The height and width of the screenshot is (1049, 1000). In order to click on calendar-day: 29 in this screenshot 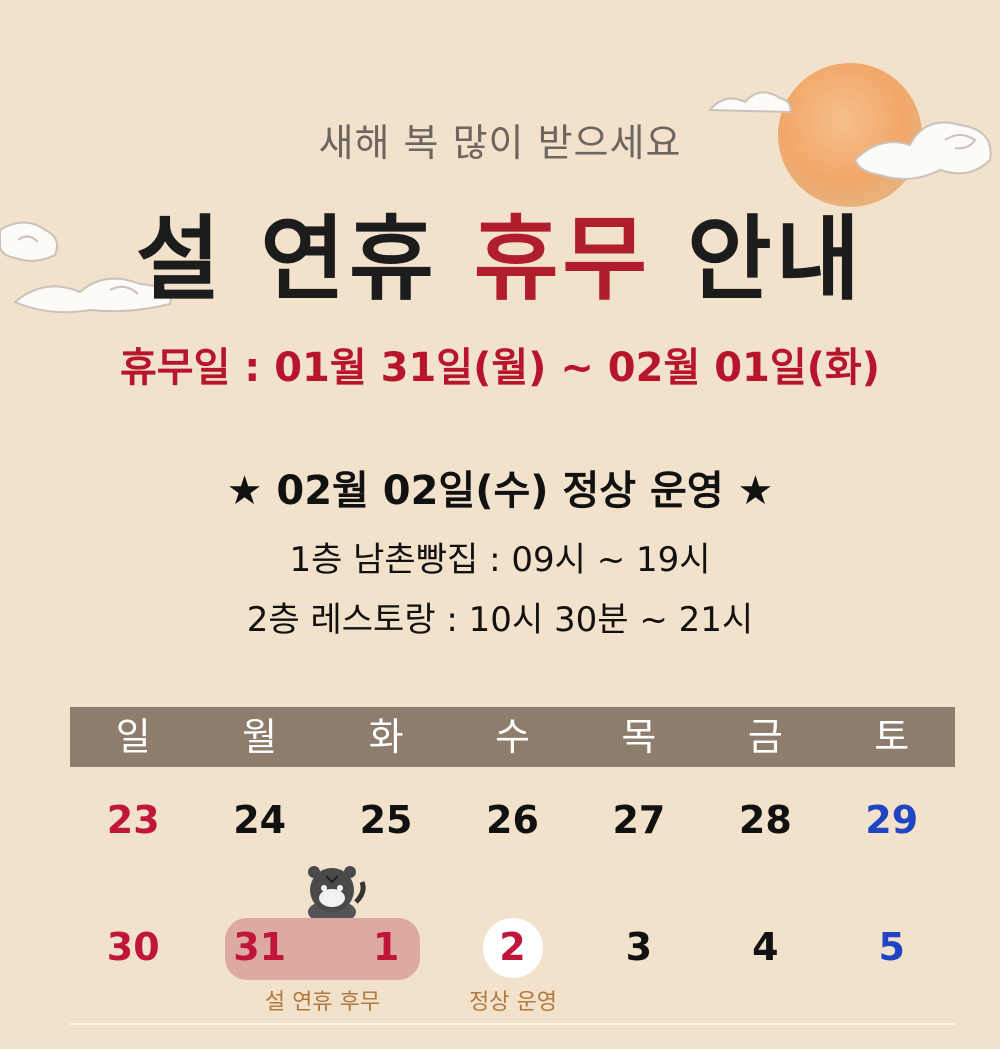, I will do `click(892, 820)`.